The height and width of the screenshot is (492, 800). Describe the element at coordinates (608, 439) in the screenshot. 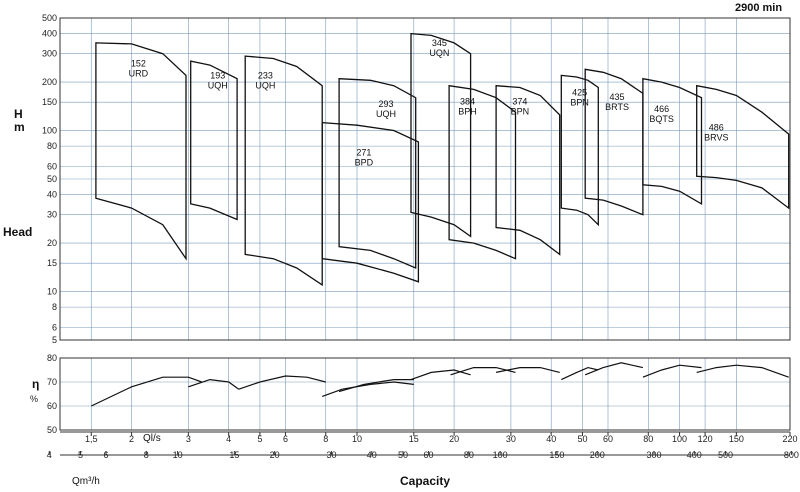

I see `flow-ls-tick-label: 60` at that location.